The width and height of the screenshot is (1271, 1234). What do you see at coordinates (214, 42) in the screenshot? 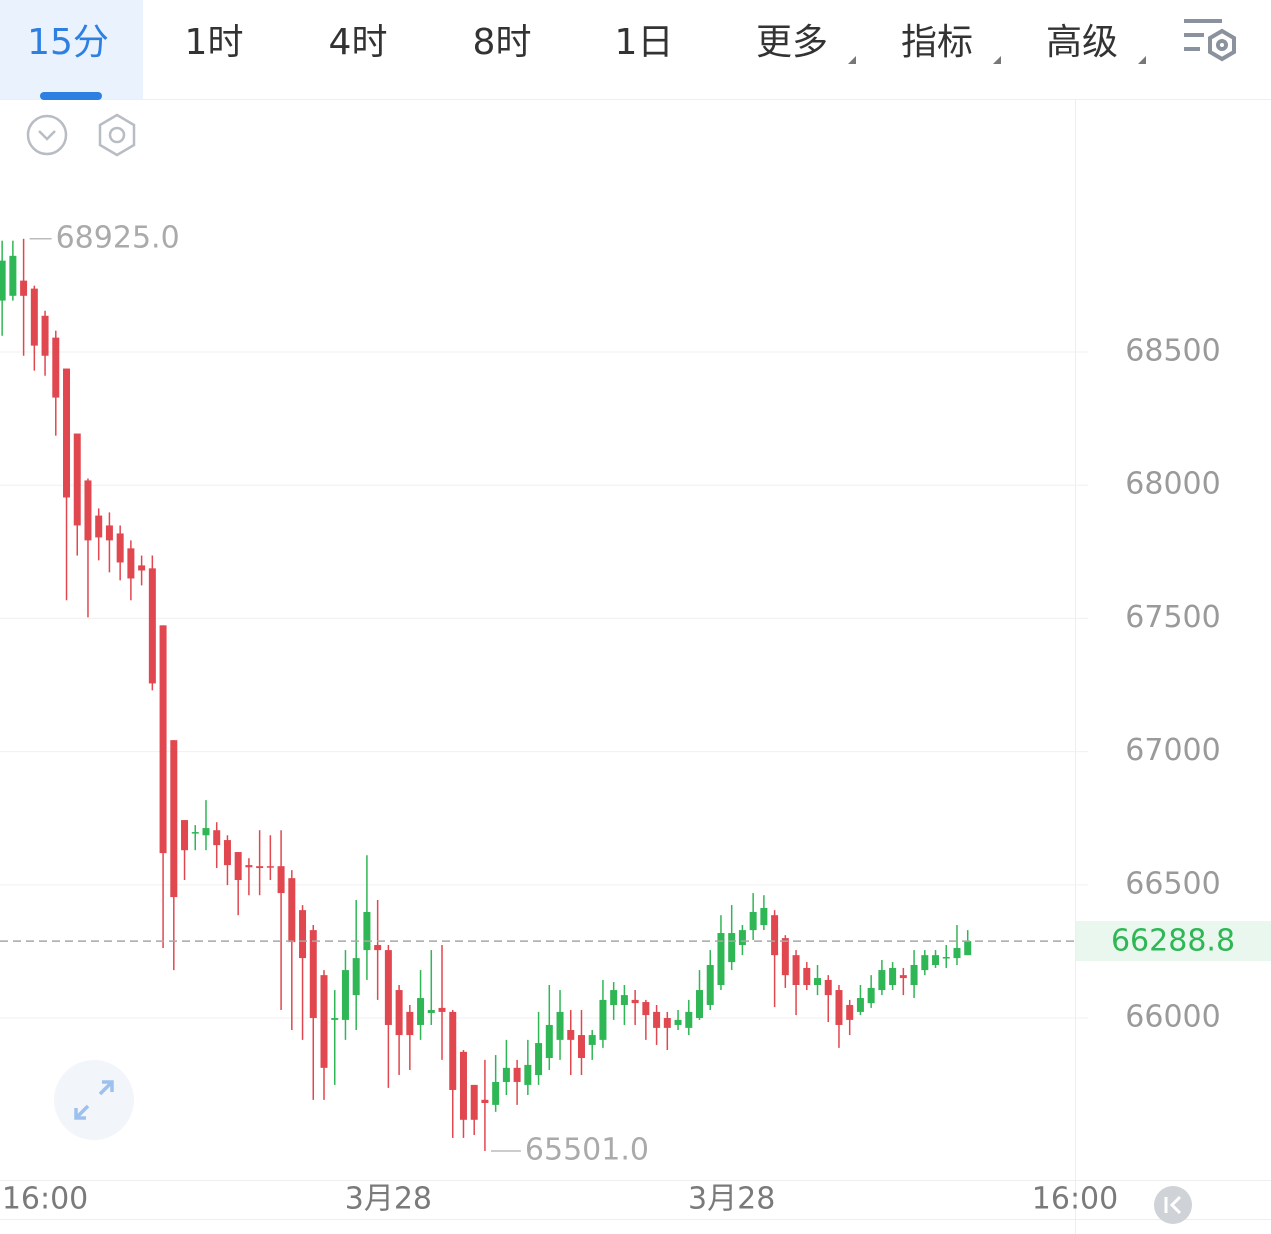
I see `tab: 1时` at bounding box center [214, 42].